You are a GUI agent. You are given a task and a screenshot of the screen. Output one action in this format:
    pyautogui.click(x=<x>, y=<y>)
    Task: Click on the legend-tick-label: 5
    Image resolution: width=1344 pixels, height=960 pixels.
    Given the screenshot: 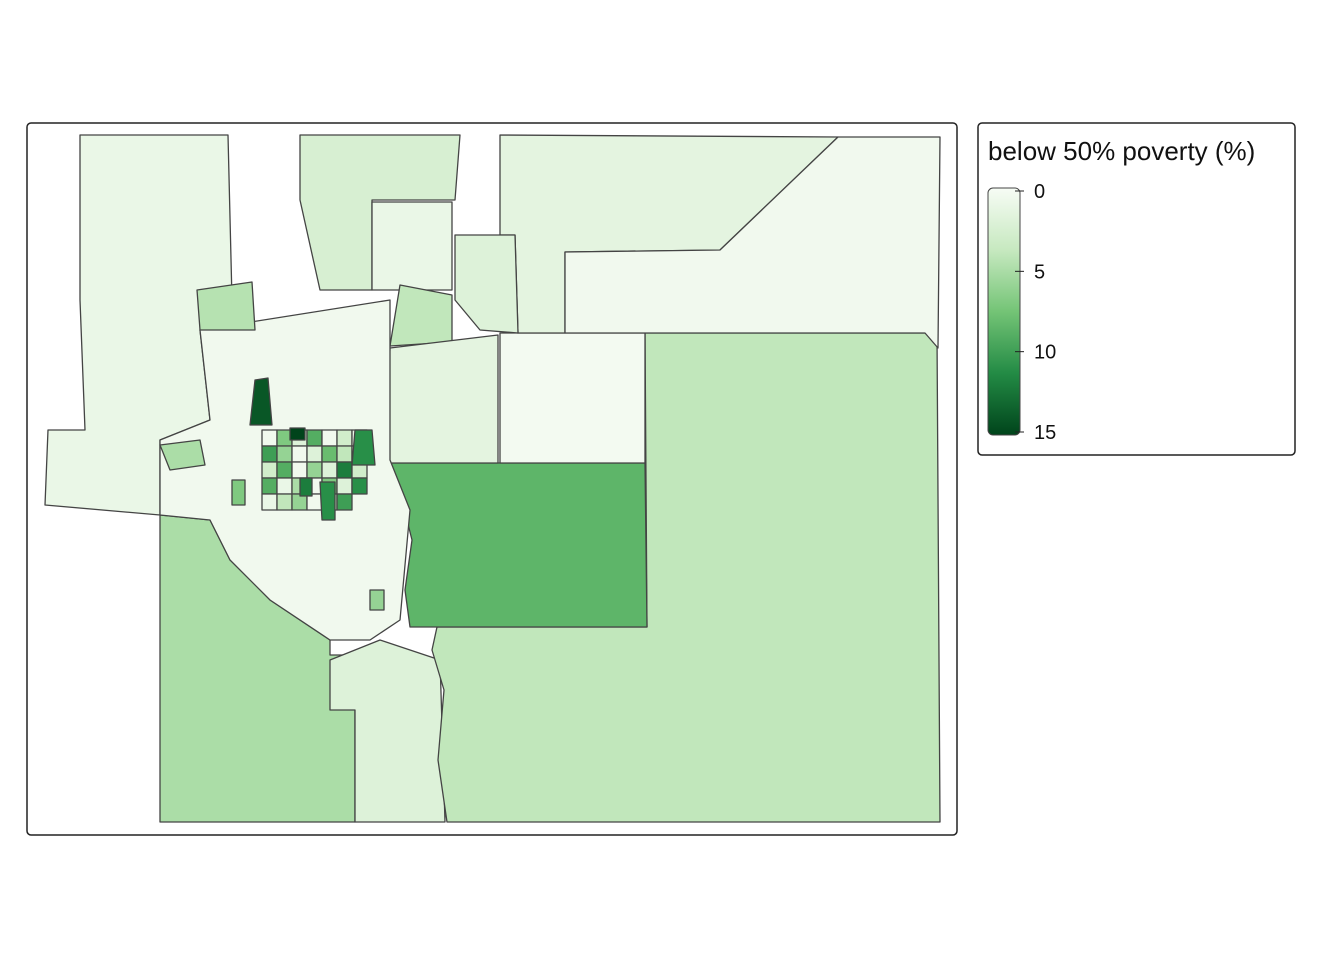 What is the action you would take?
    pyautogui.click(x=1039, y=272)
    